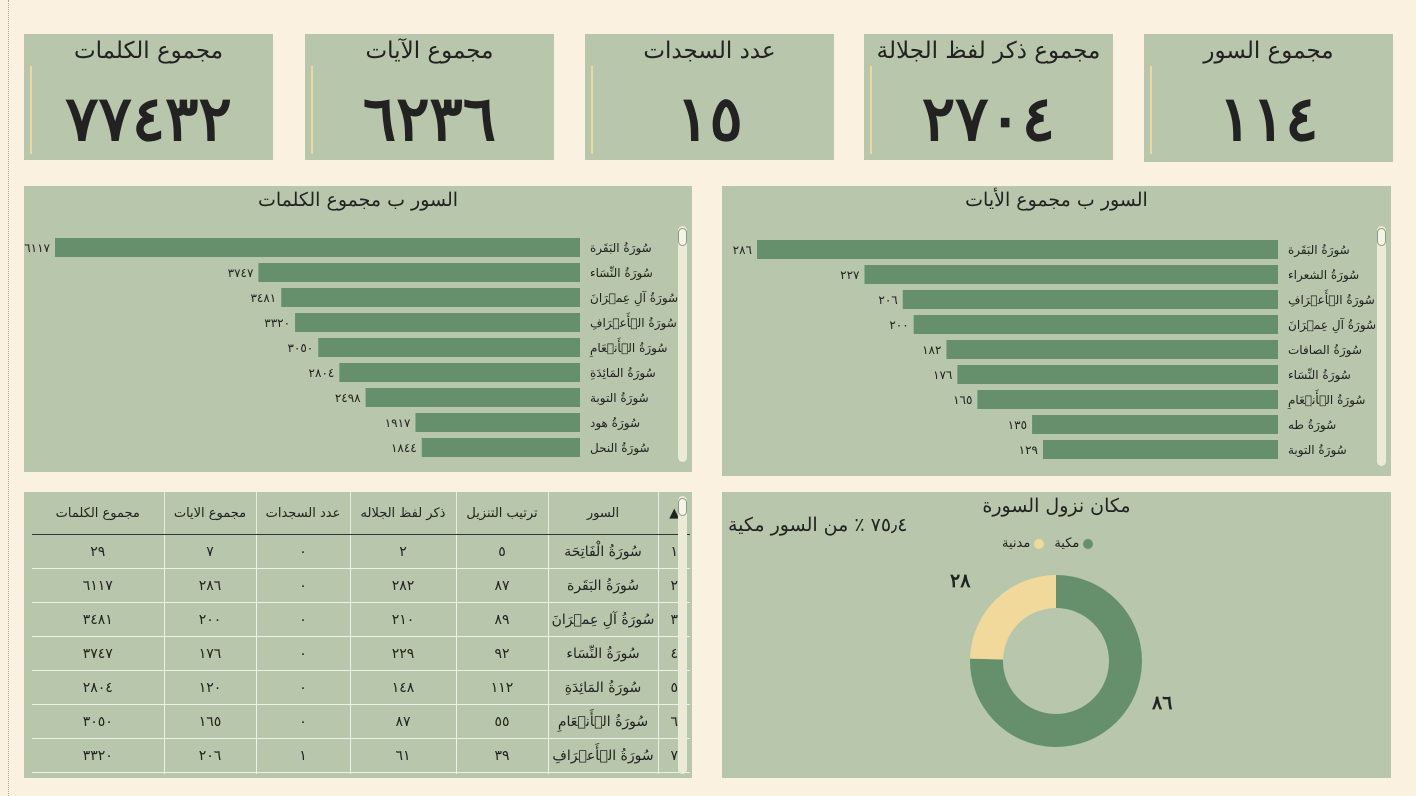 This screenshot has height=796, width=1416. I want to click on bar-value-label: ٢٠٦, so click(887, 300).